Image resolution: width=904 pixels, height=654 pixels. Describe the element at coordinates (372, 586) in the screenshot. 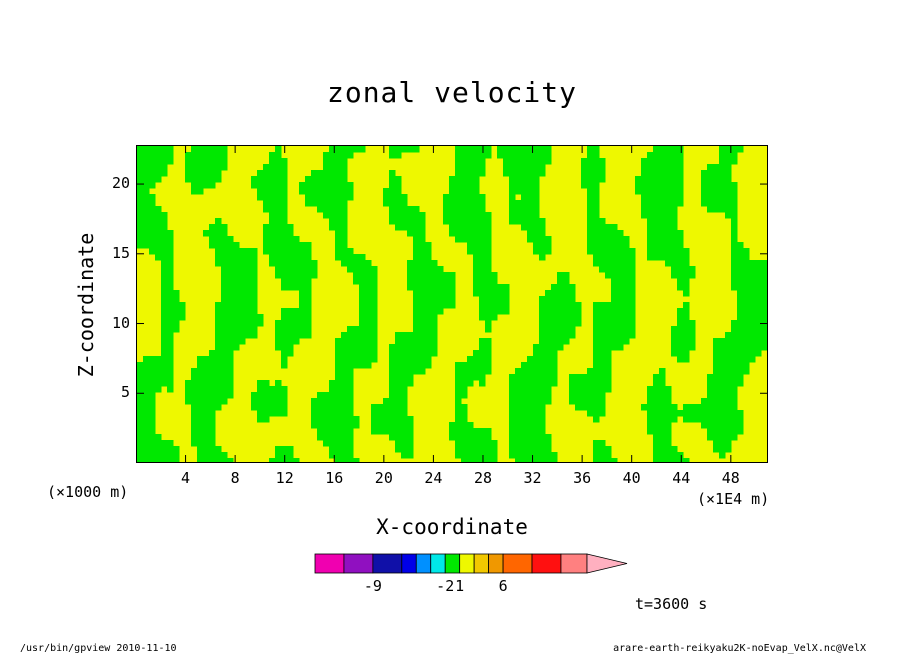

I see `colorbar-label: -9` at that location.